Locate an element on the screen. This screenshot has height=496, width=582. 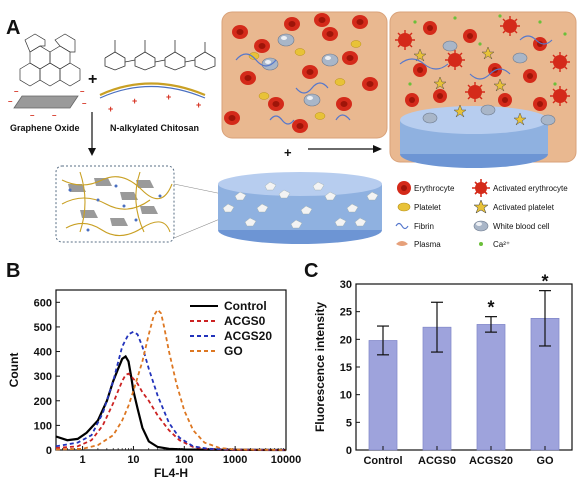
y-axis-title: Fluorescence intensity is located at coordinates (320, 367).